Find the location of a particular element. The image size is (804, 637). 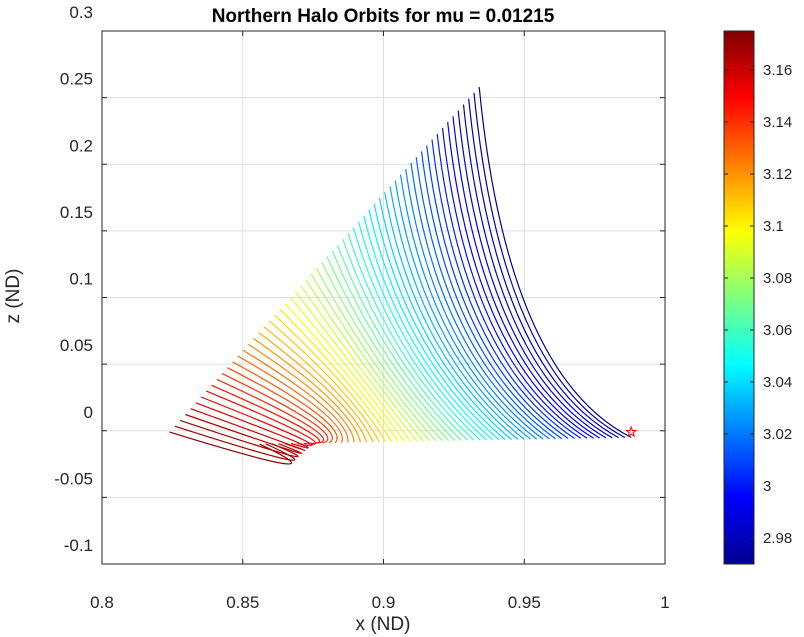

y-tick-labels: -0.1 -0.05 0 0.05 0.1 0.15 0.2 0.25 0.3 is located at coordinates (73, 279).